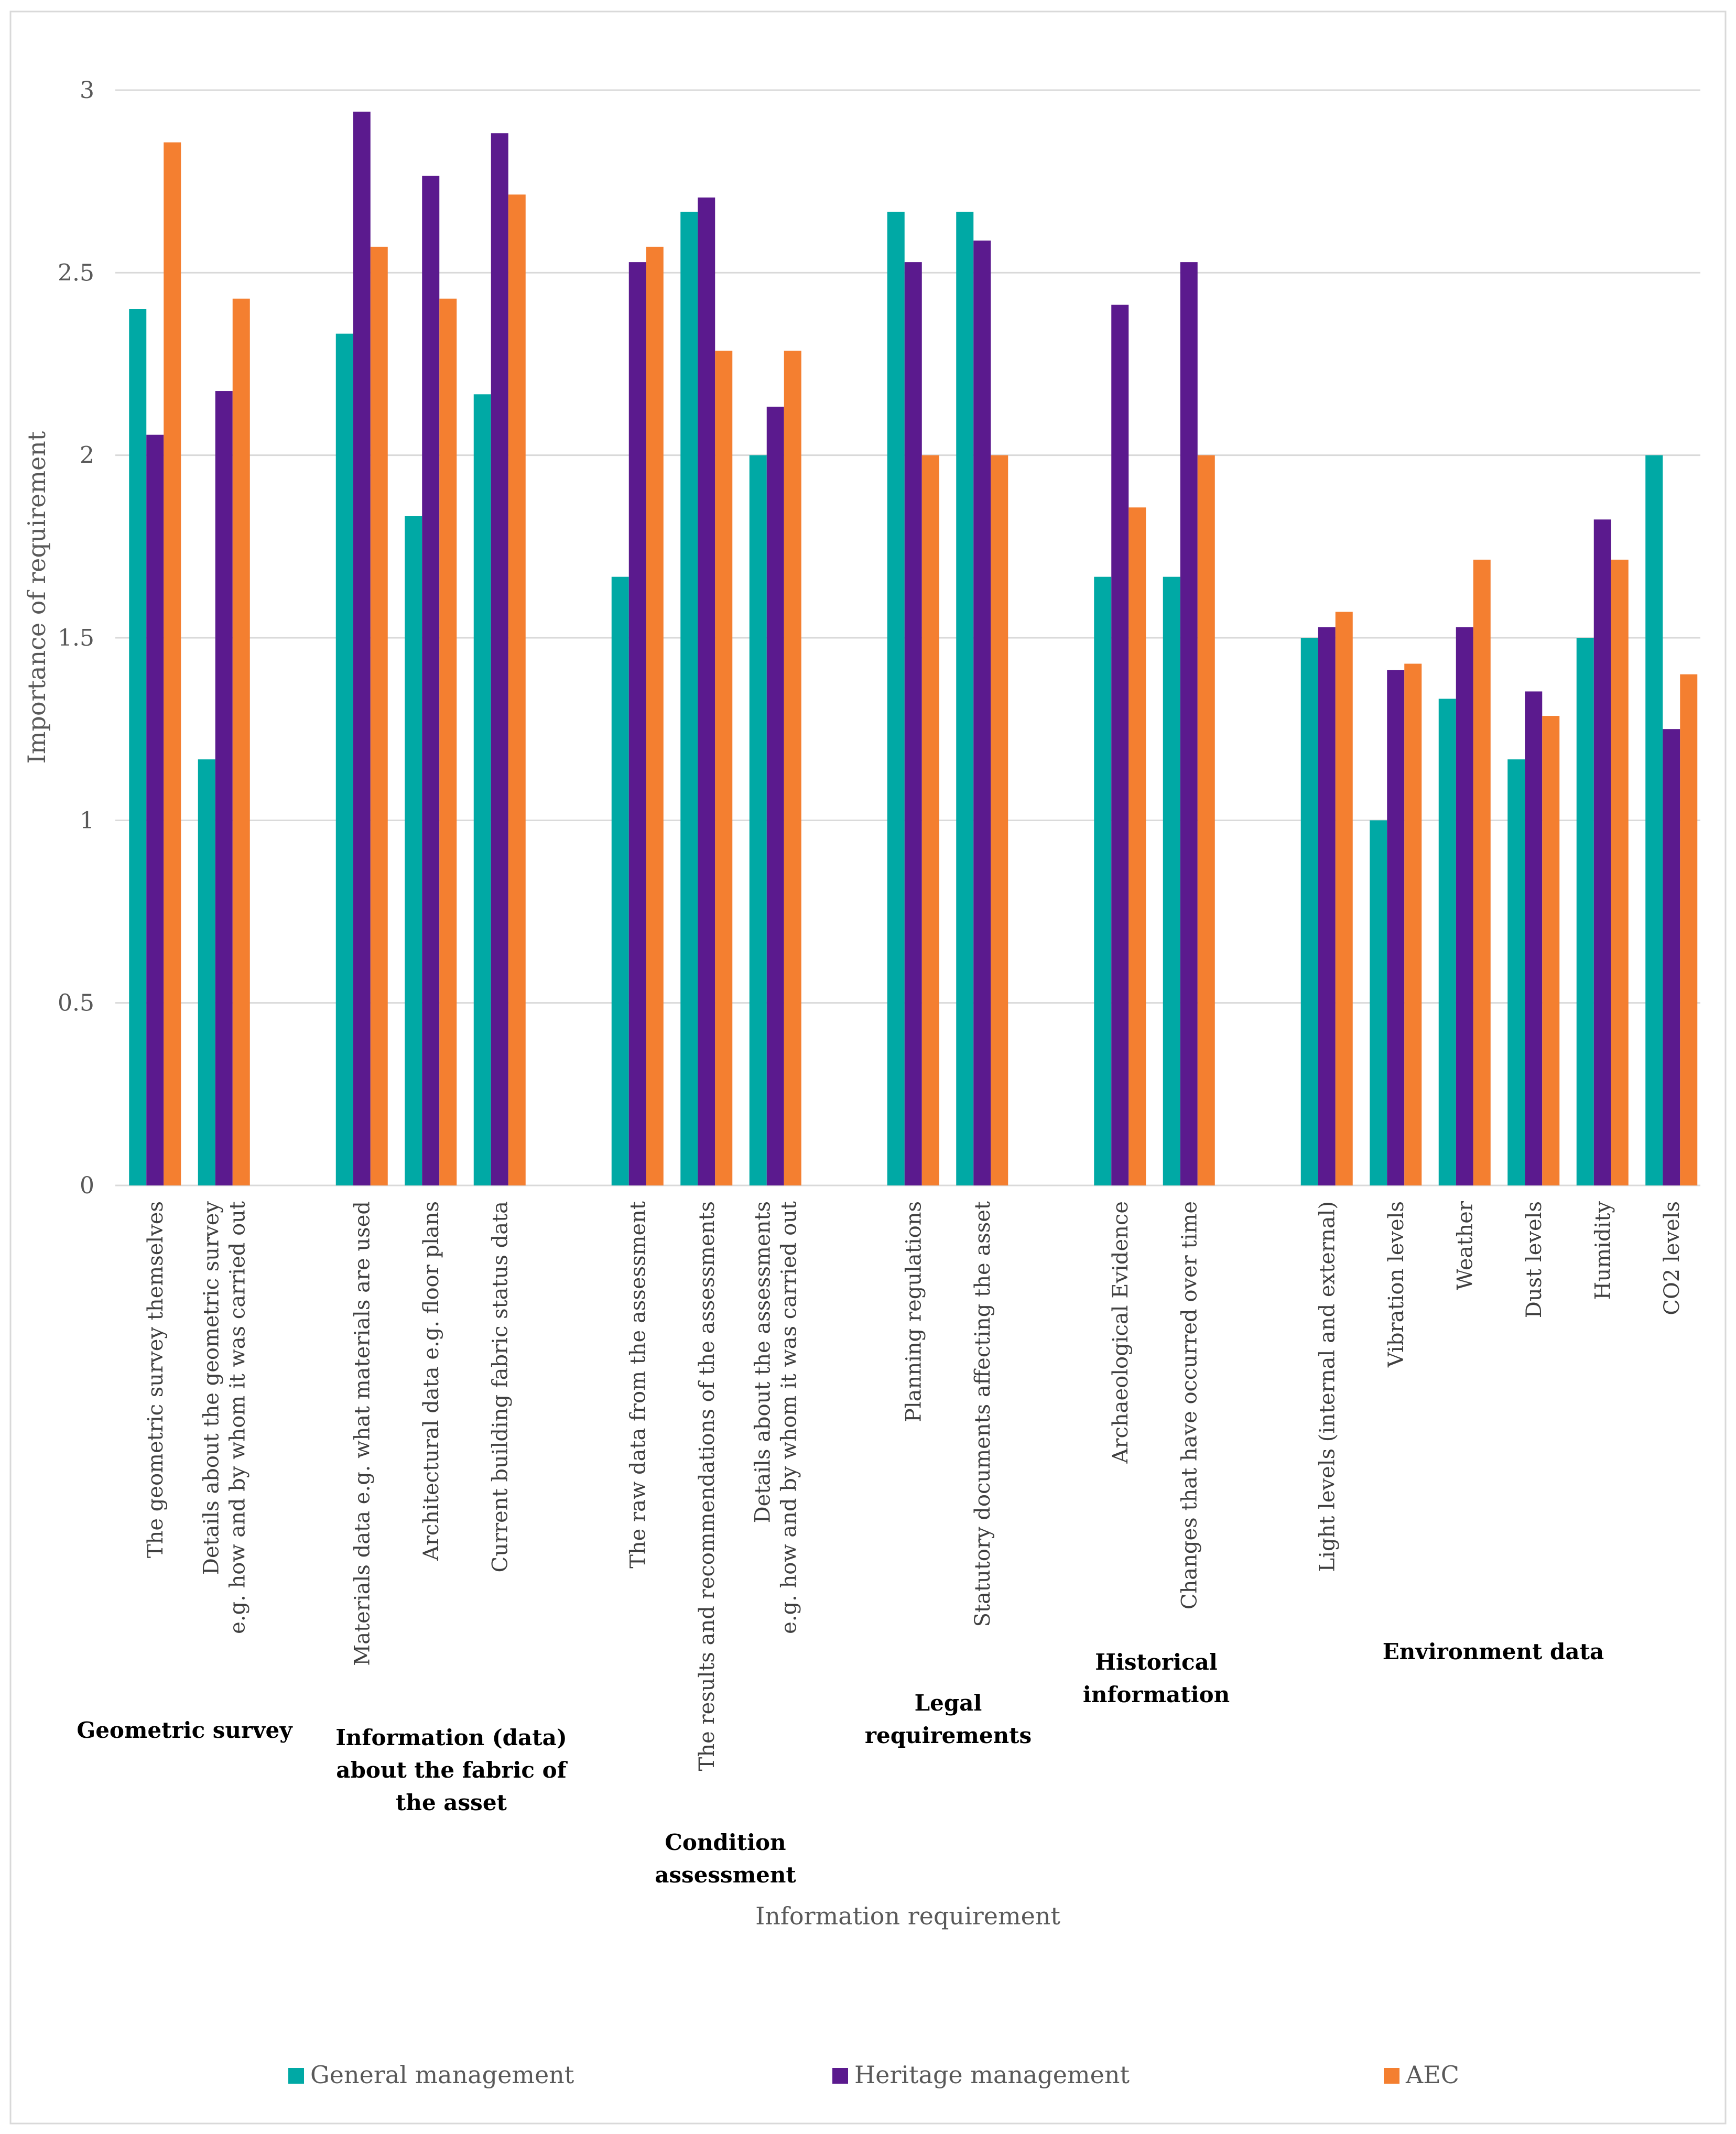  Describe the element at coordinates (1465, 1245) in the screenshot. I see `category-label: Weather` at that location.